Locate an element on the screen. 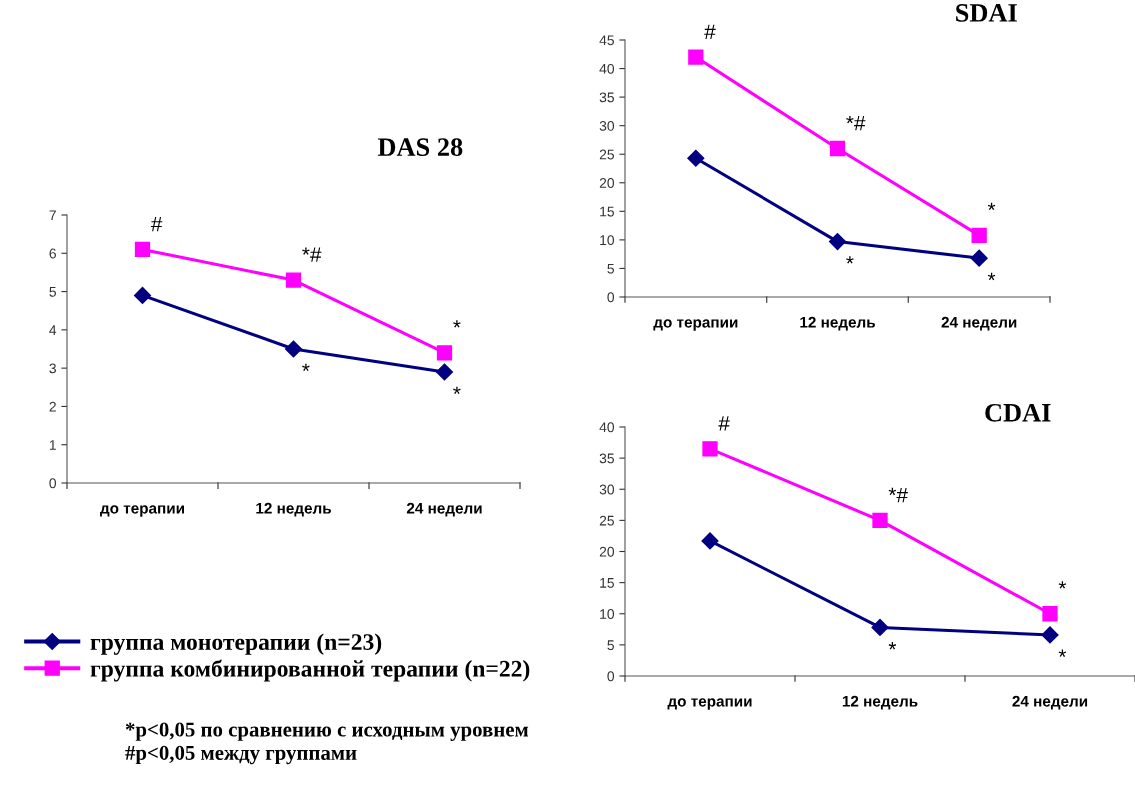  text: *p<0,05 по сравнению с исходным уровнем is located at coordinates (327, 731).